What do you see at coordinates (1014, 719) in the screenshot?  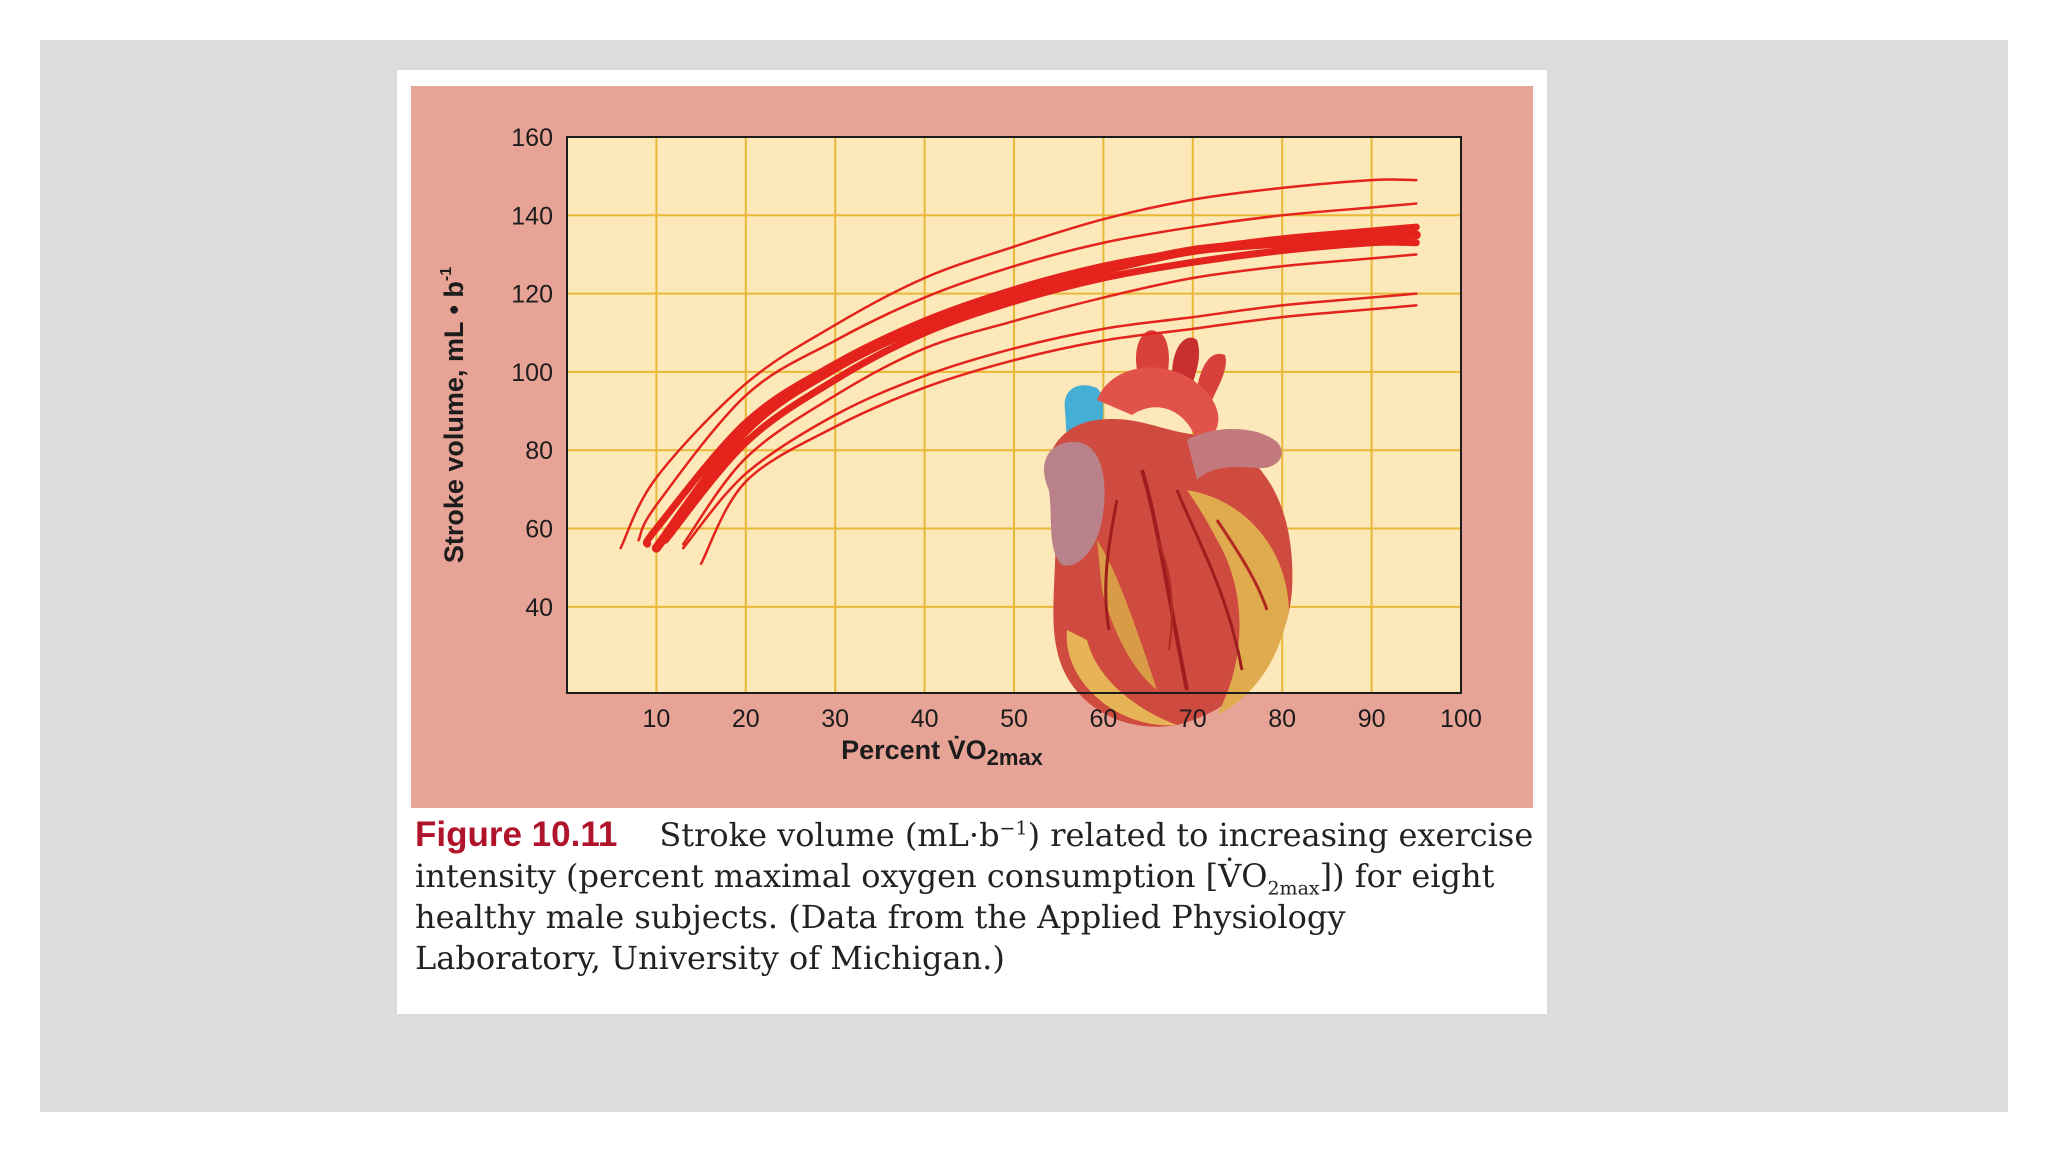 I see `x-tick-label: 50` at bounding box center [1014, 719].